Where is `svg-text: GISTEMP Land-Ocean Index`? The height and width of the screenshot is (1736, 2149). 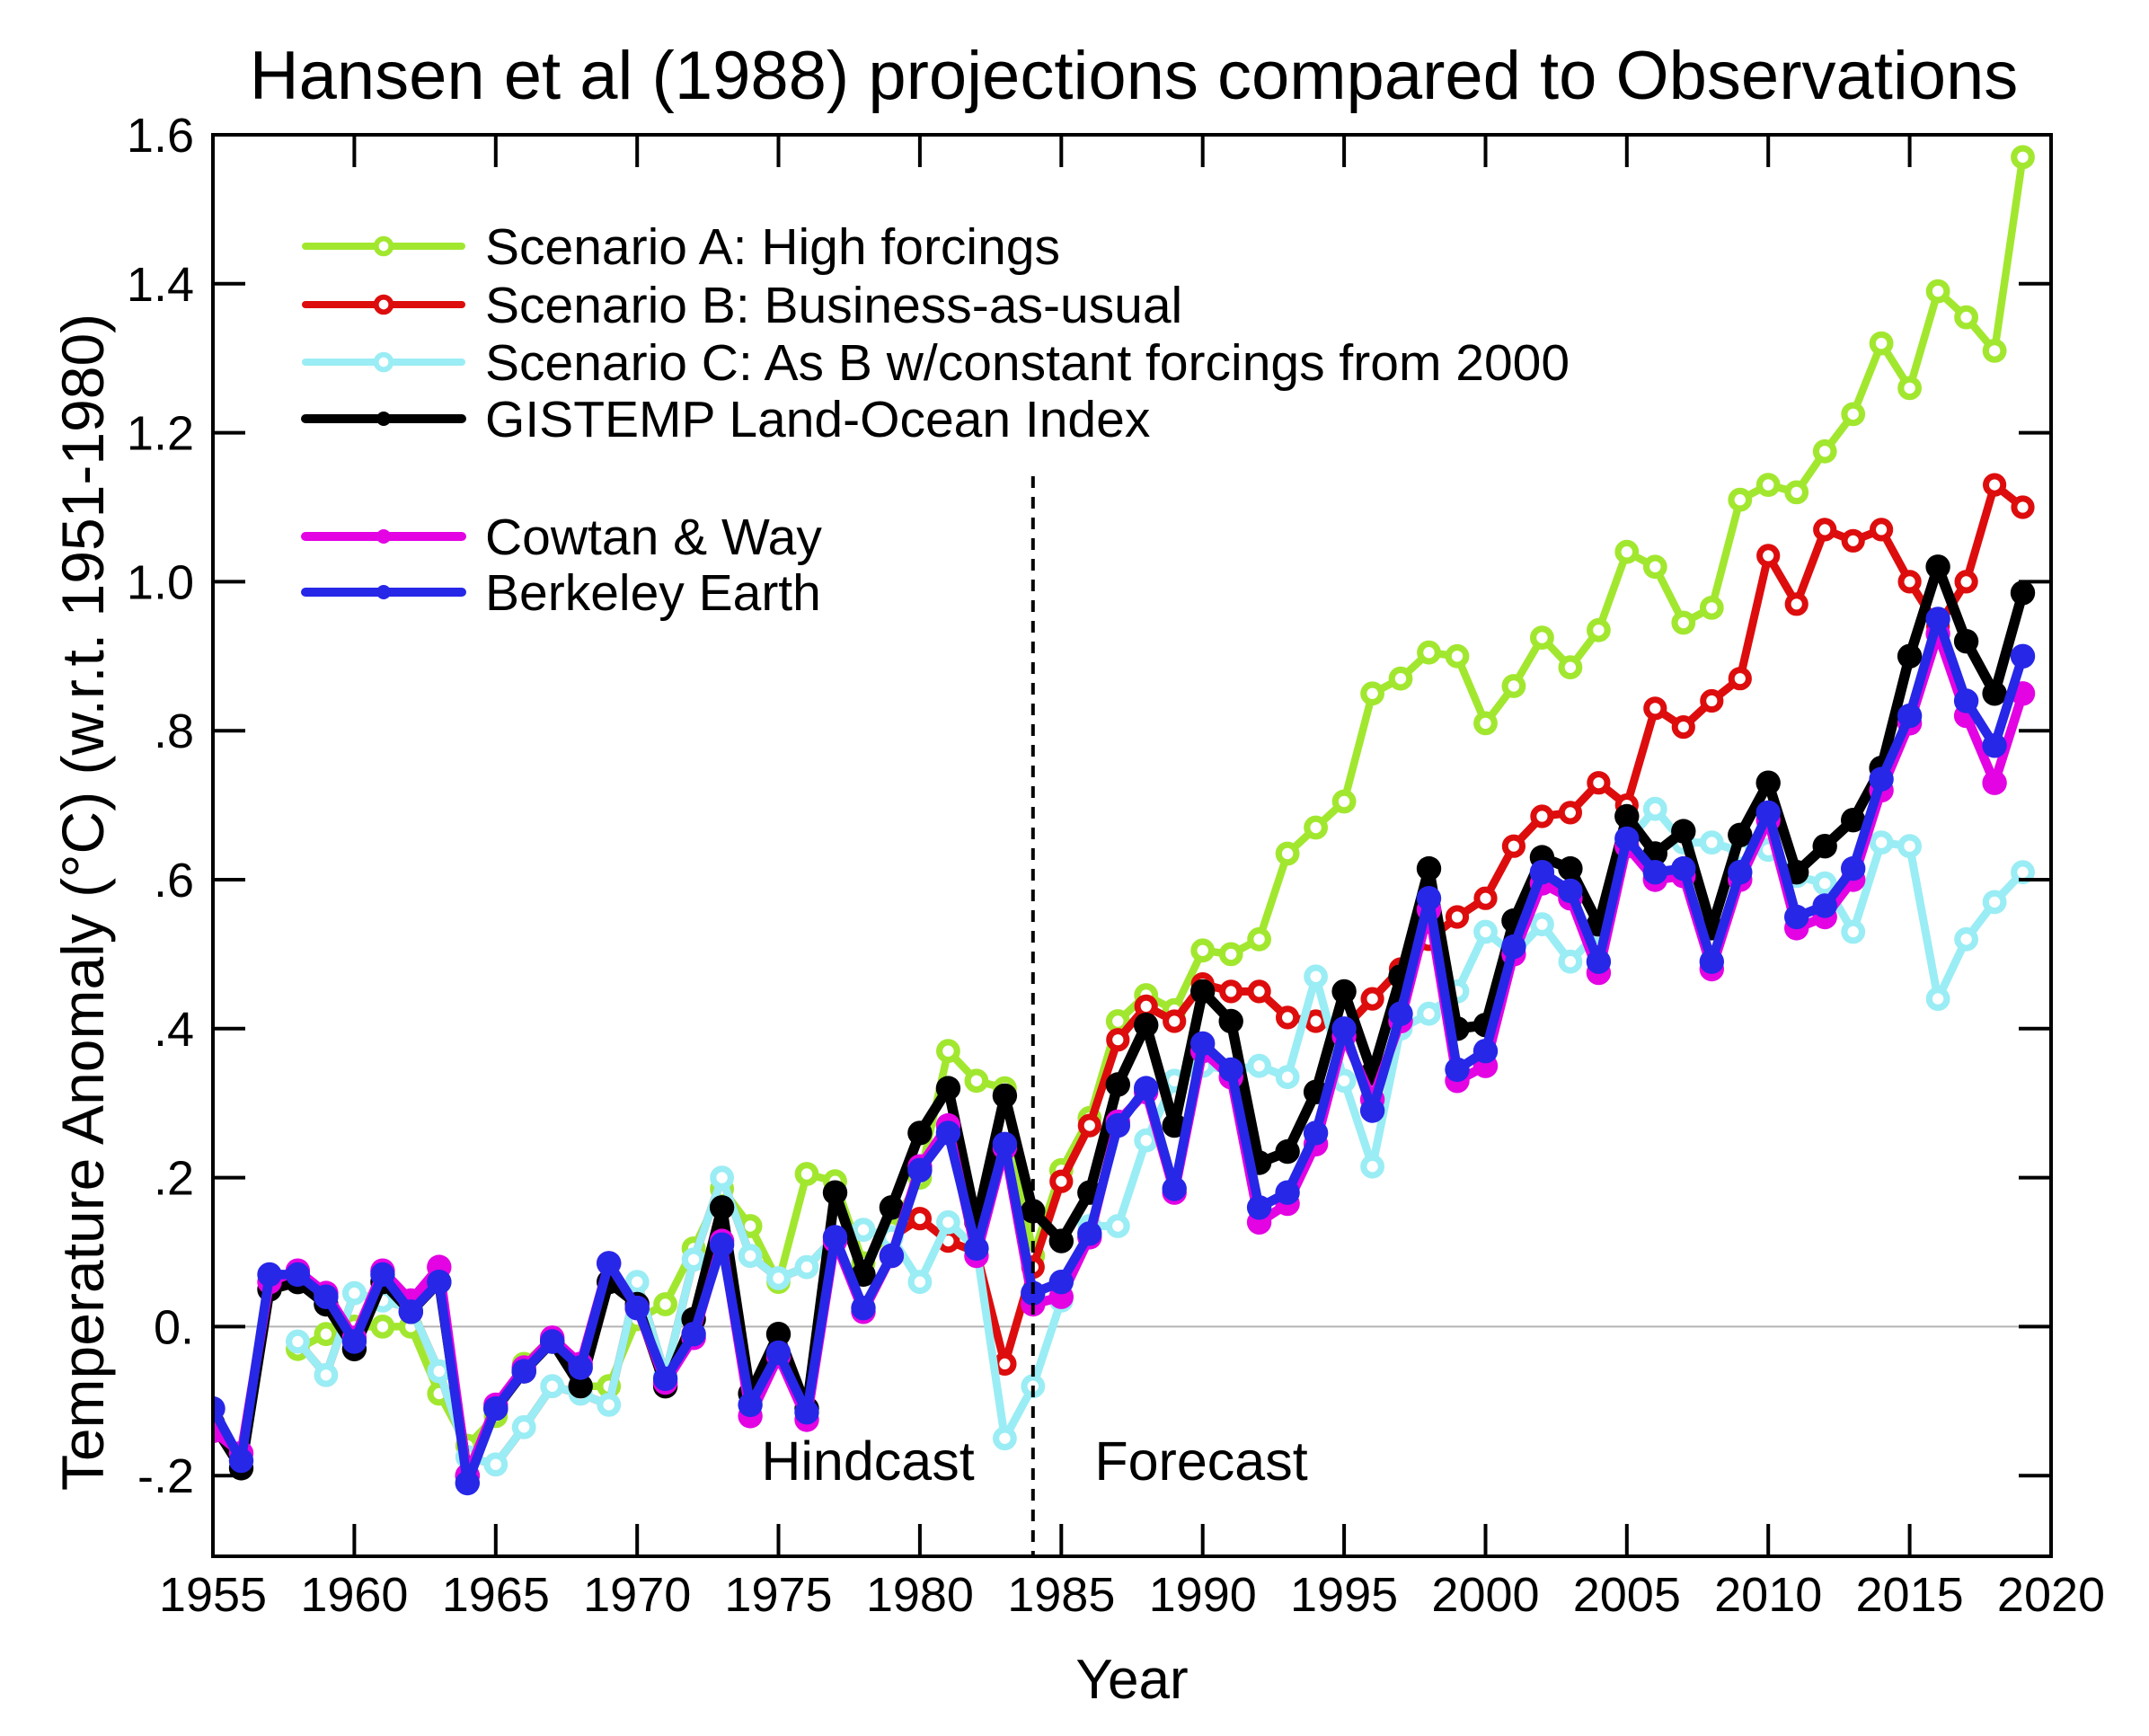 svg-text: GISTEMP Land-Ocean Index is located at coordinates (817, 419).